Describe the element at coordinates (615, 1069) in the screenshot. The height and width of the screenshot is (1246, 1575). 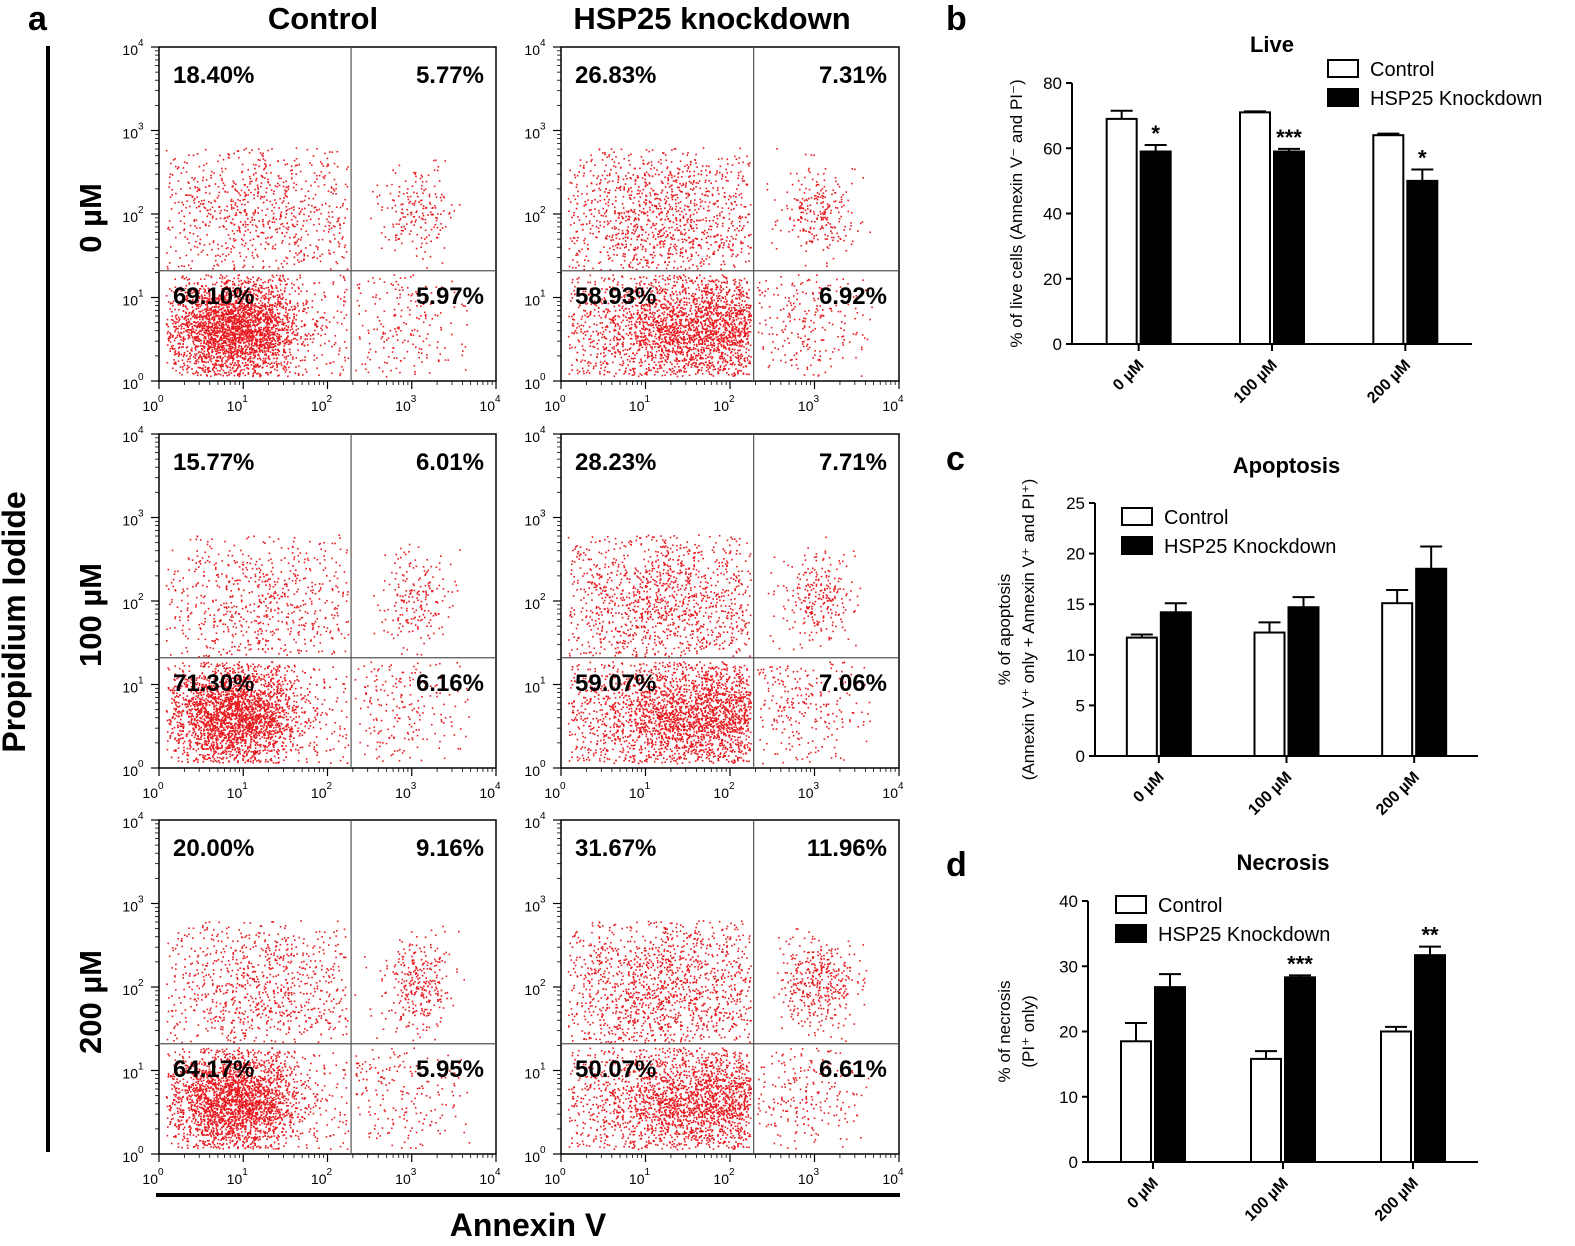
I see `quadrant-lower-left: 50.07%` at that location.